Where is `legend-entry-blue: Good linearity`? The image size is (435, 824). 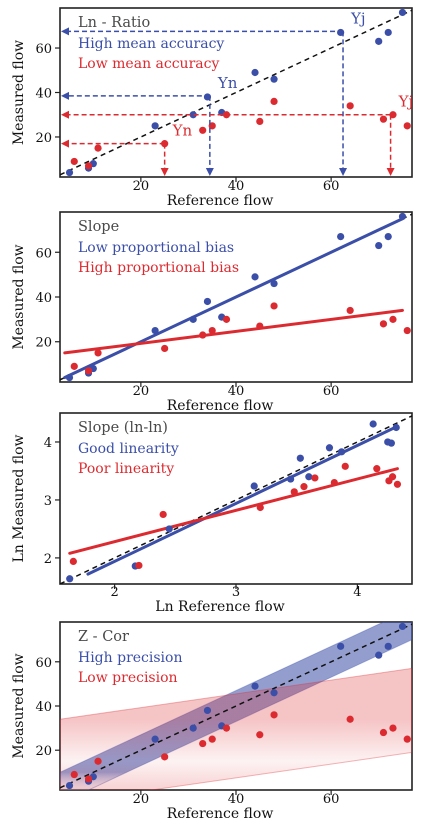
legend-entry-blue: Good linearity is located at coordinates (128, 449).